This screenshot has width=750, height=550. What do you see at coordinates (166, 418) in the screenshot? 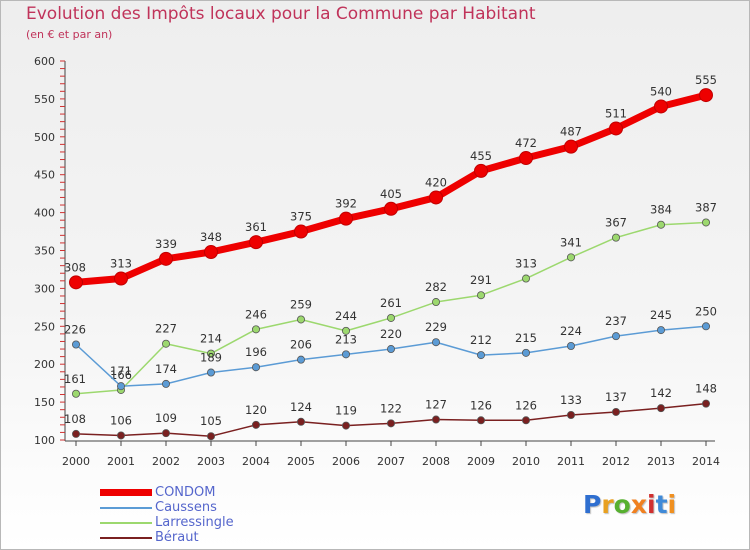
I see `data-label-beraut-2002: 109` at bounding box center [166, 418].